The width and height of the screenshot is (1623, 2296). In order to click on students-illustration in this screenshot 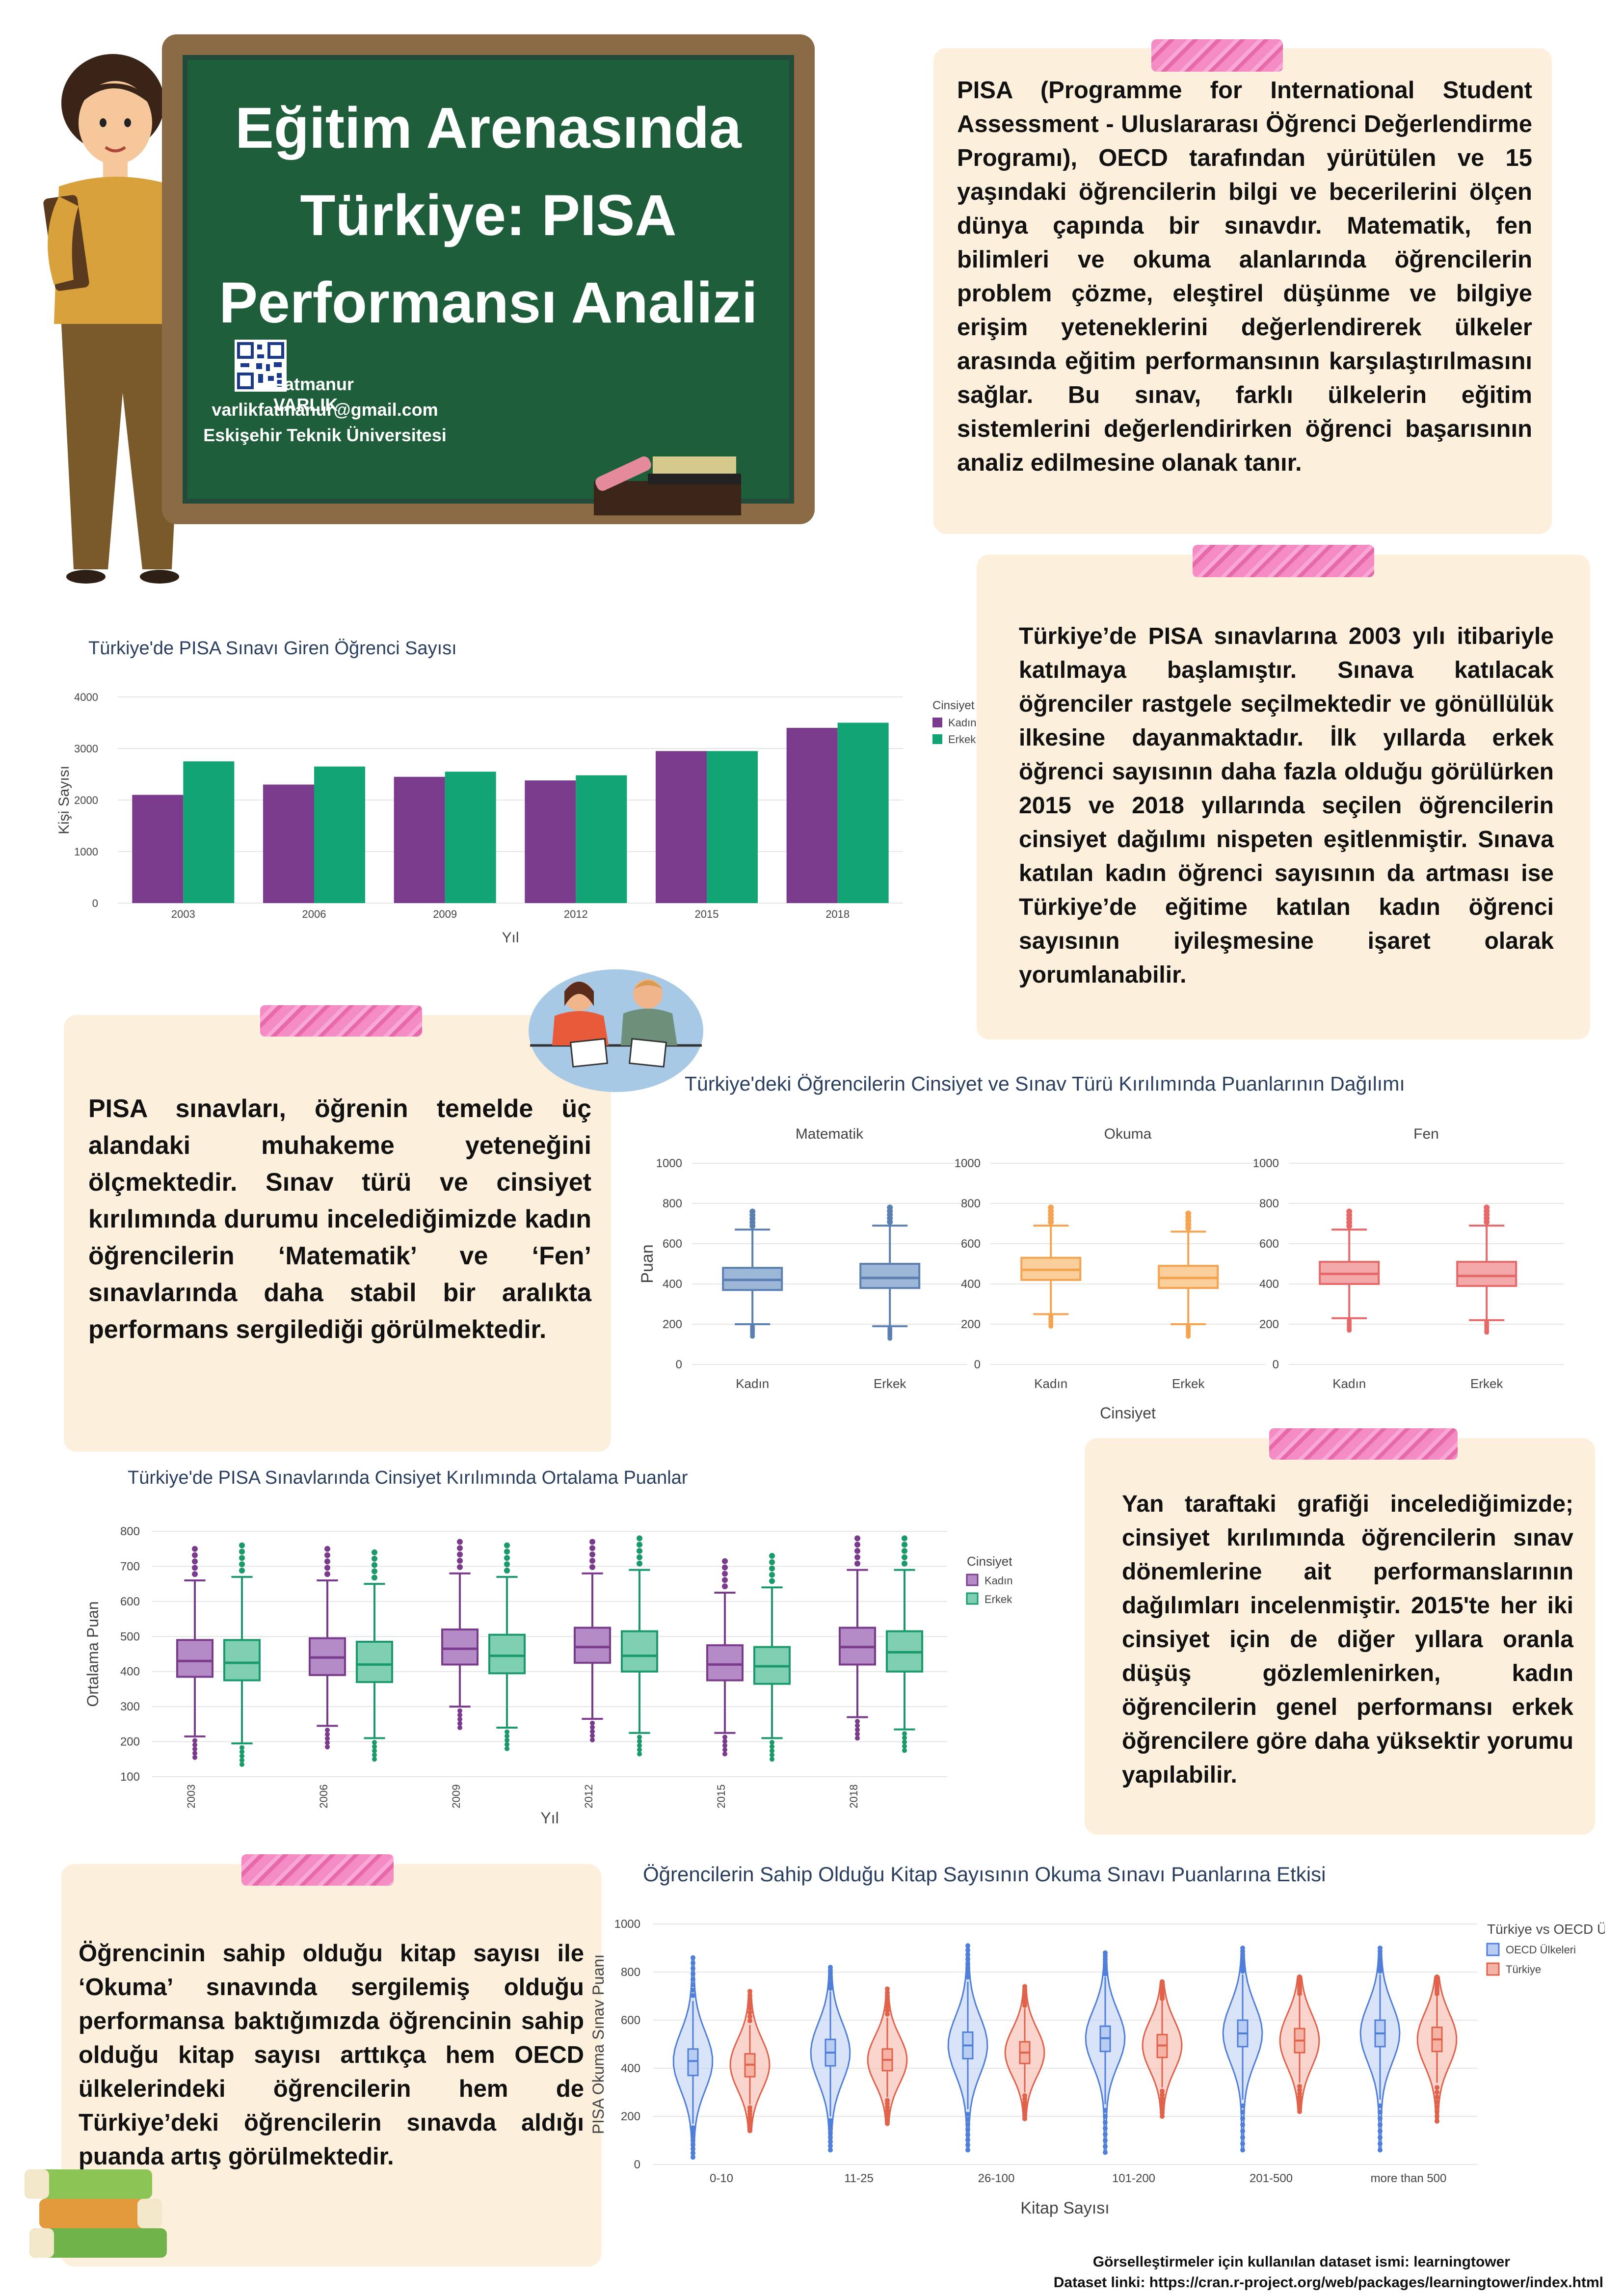, I will do `click(616, 1031)`.